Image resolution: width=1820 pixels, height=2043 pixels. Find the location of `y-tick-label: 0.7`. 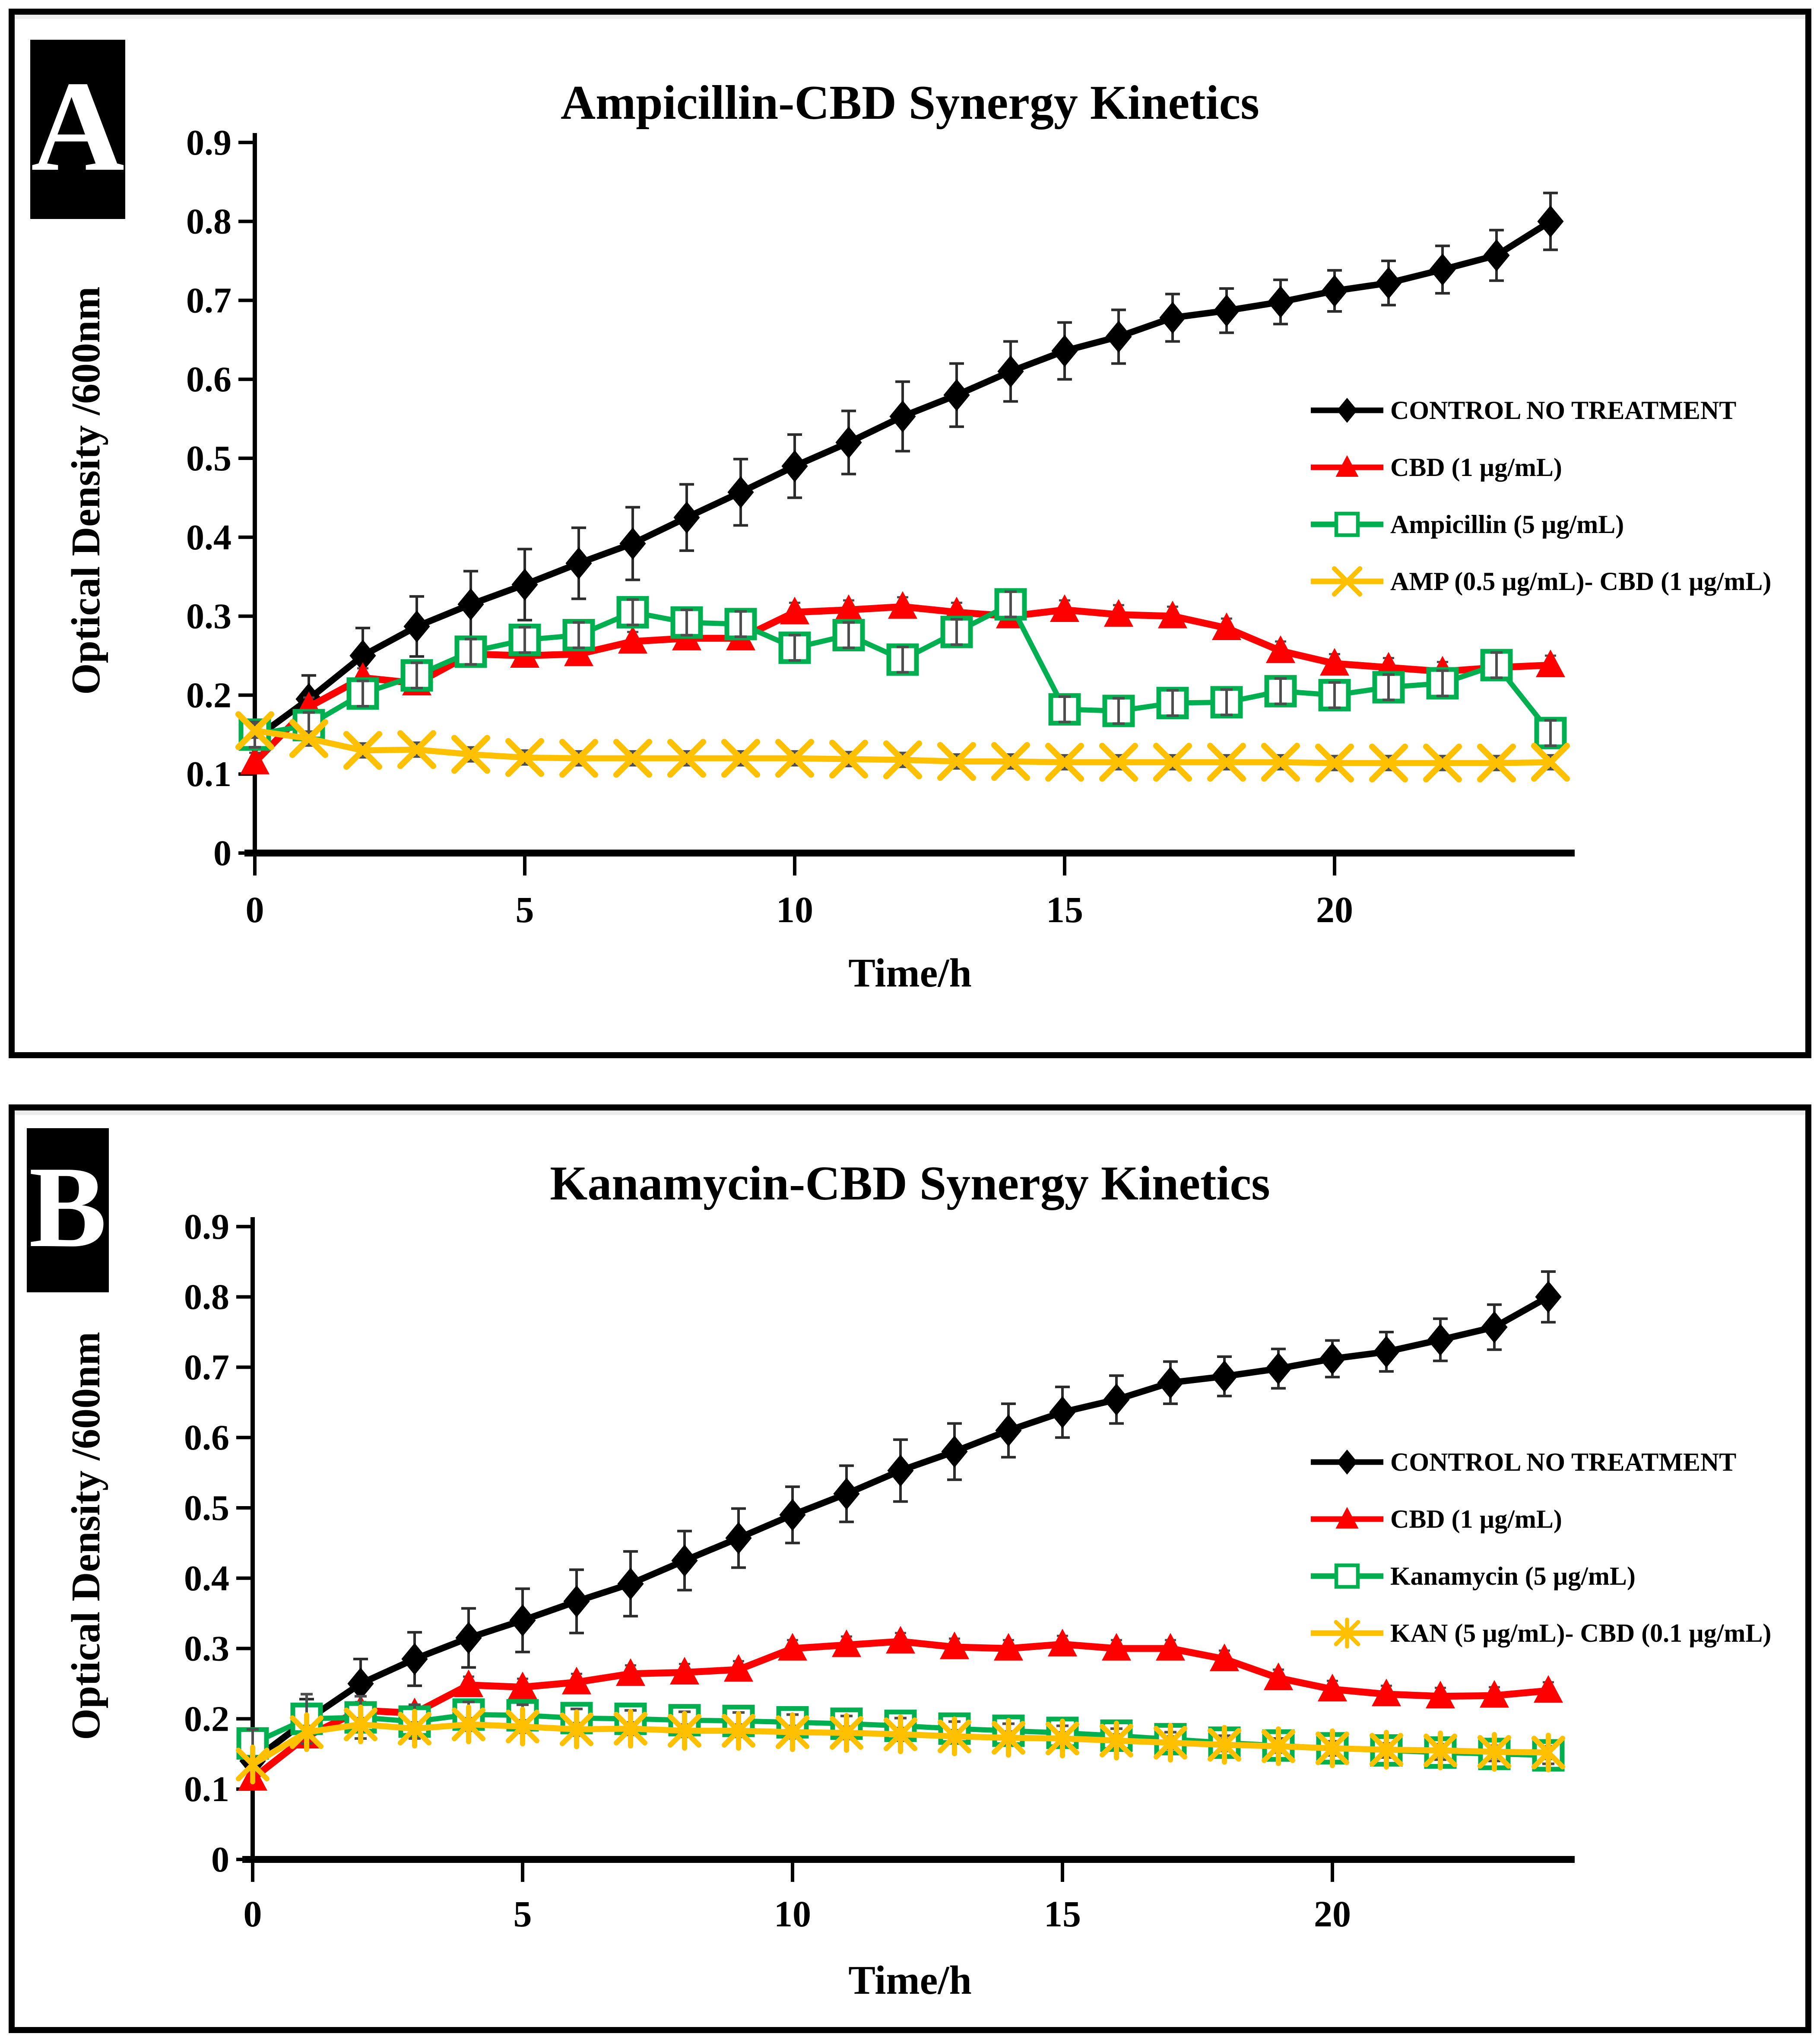

y-tick-label: 0.7 is located at coordinates (209, 300).